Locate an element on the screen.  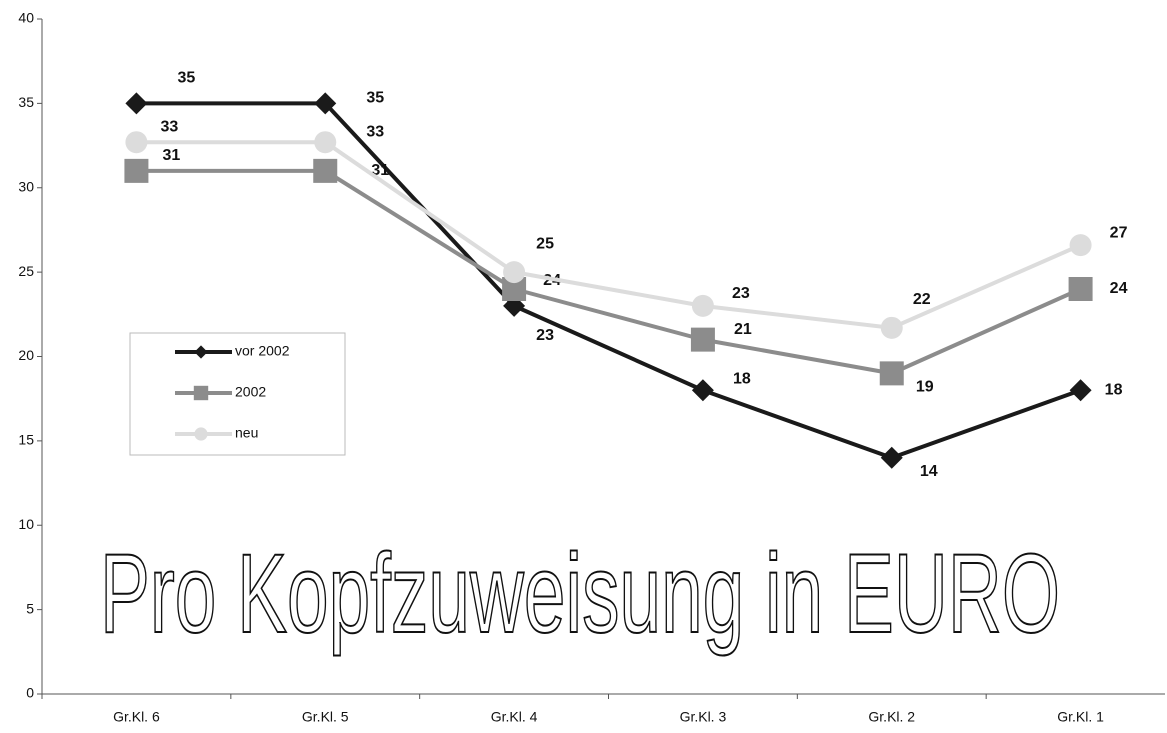
x-tick-label: Gr.Kl. 4 is located at coordinates (514, 717).